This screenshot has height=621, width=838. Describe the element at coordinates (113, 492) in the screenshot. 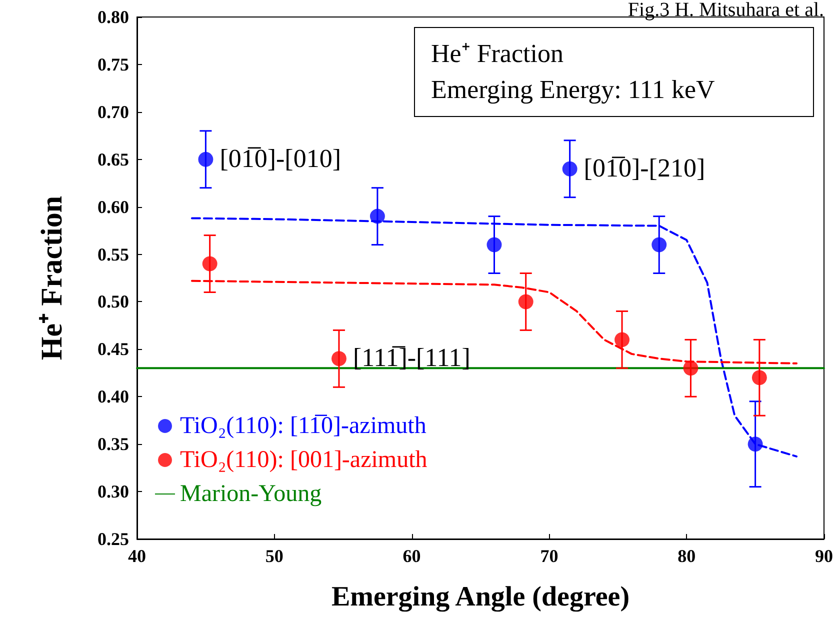

I see `y-tick-label: 0.30` at that location.